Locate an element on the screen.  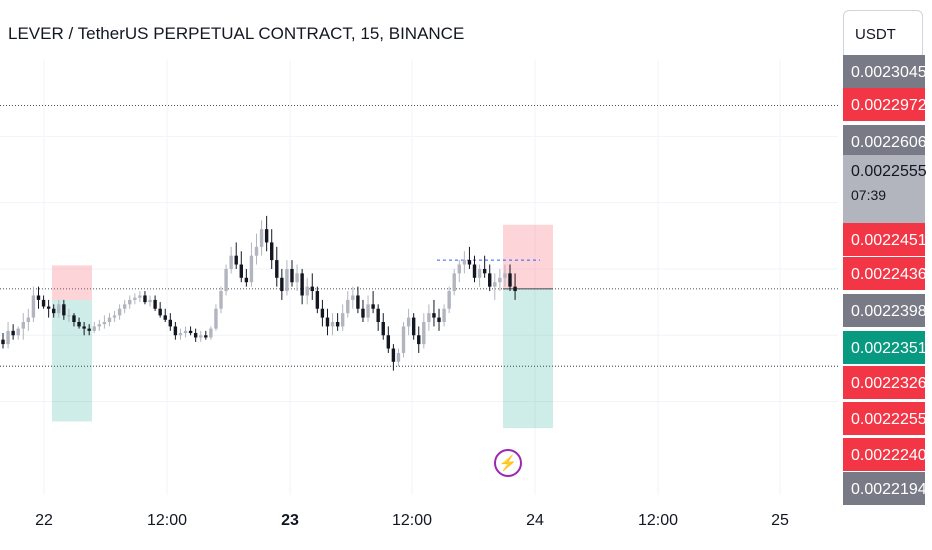
price-label-1: 0.0022972 is located at coordinates (884, 104).